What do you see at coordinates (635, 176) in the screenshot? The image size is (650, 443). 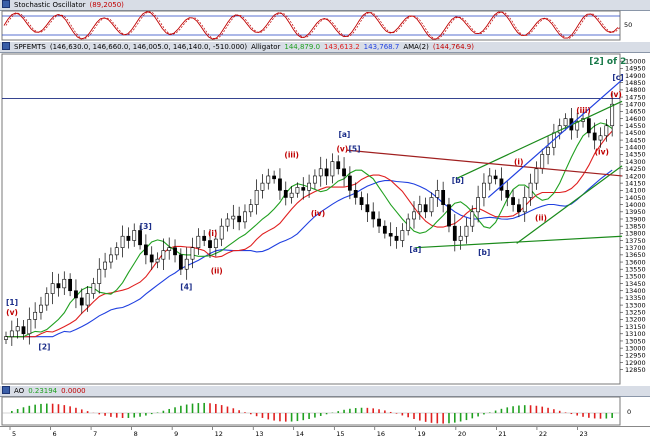 I see `y-tick-label: 14200` at bounding box center [635, 176].